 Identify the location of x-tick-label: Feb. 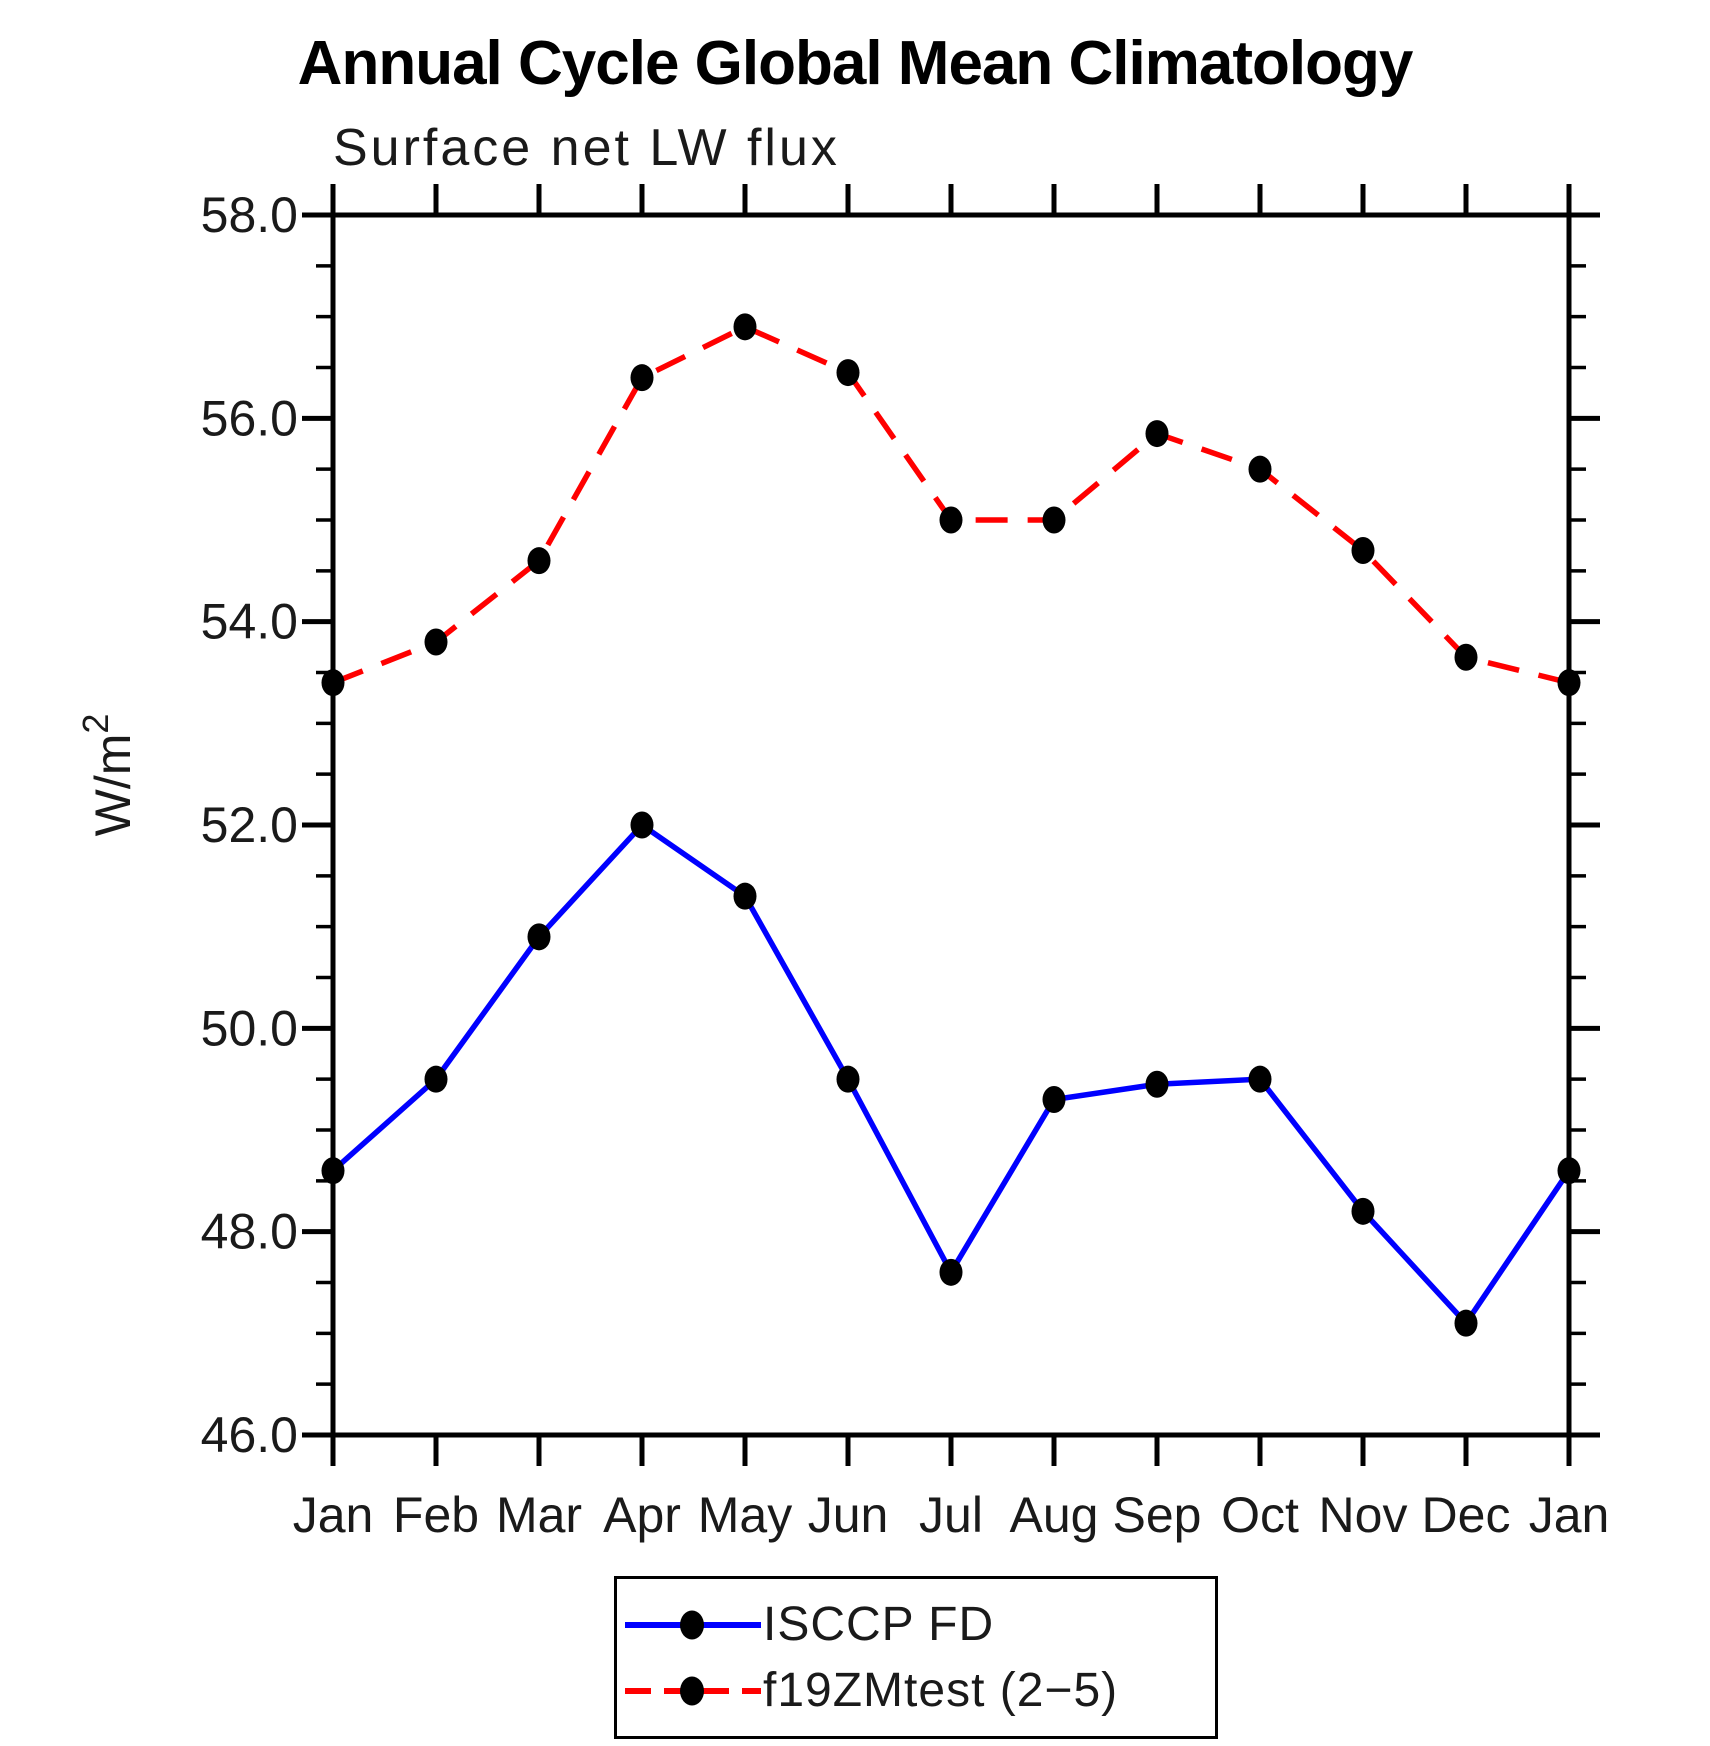
(436, 1515).